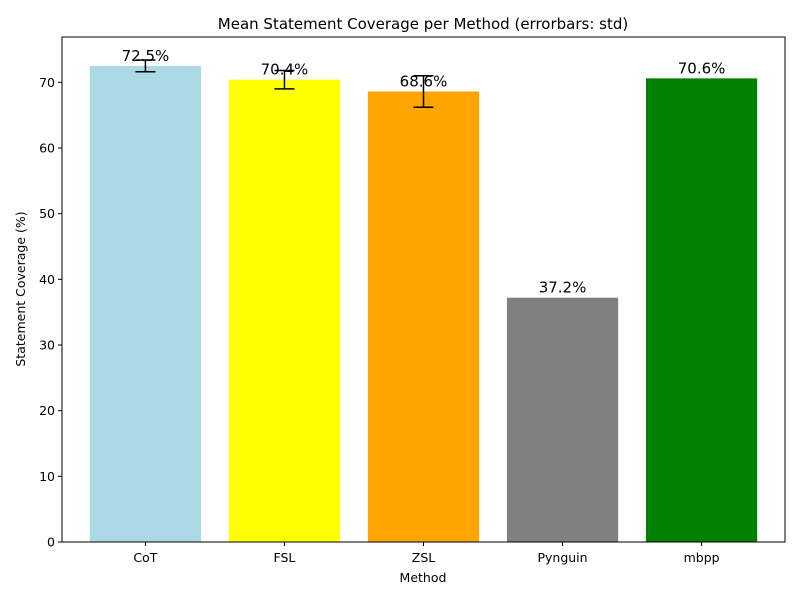  What do you see at coordinates (51, 542) in the screenshot?
I see `y-tick-label: 0` at bounding box center [51, 542].